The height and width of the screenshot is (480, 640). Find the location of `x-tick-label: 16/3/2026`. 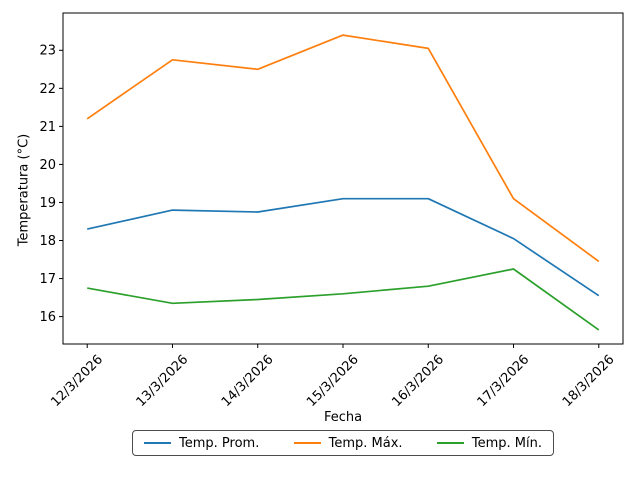

x-tick-label: 16/3/2026 is located at coordinates (418, 381).